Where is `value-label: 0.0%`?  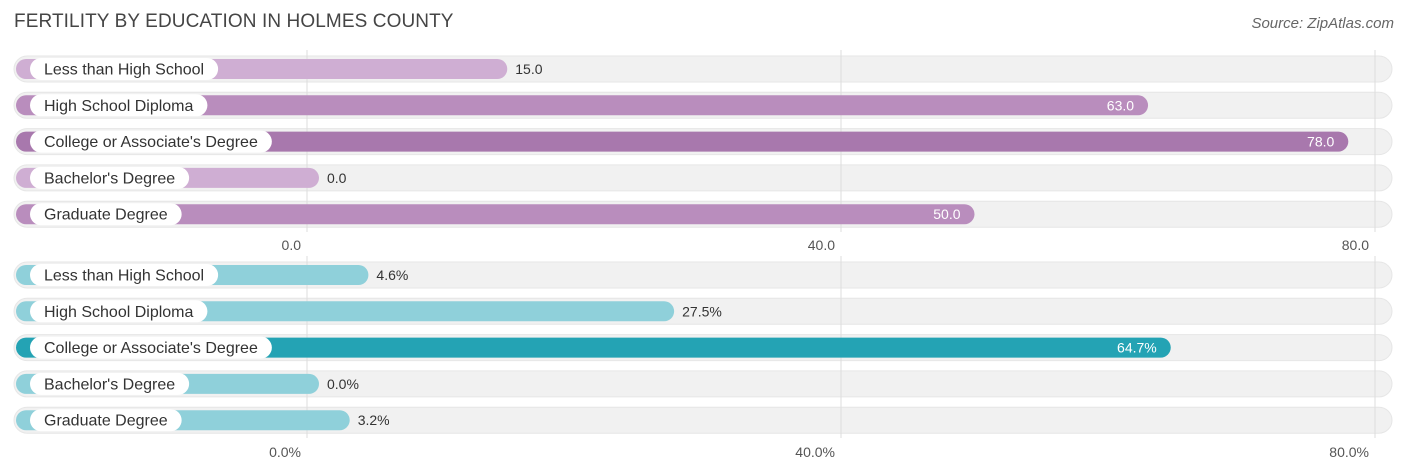 value-label: 0.0% is located at coordinates (343, 384).